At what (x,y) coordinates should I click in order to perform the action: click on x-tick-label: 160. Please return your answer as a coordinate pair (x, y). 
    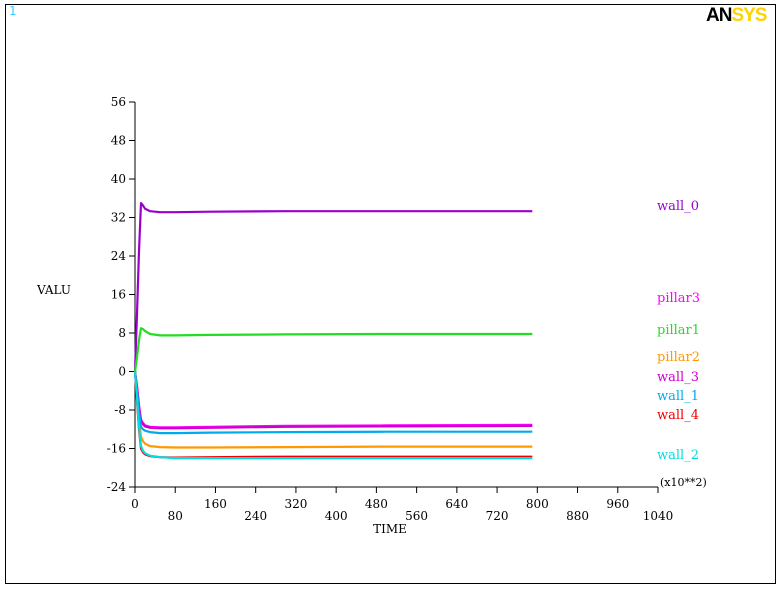
    Looking at the image, I should click on (215, 504).